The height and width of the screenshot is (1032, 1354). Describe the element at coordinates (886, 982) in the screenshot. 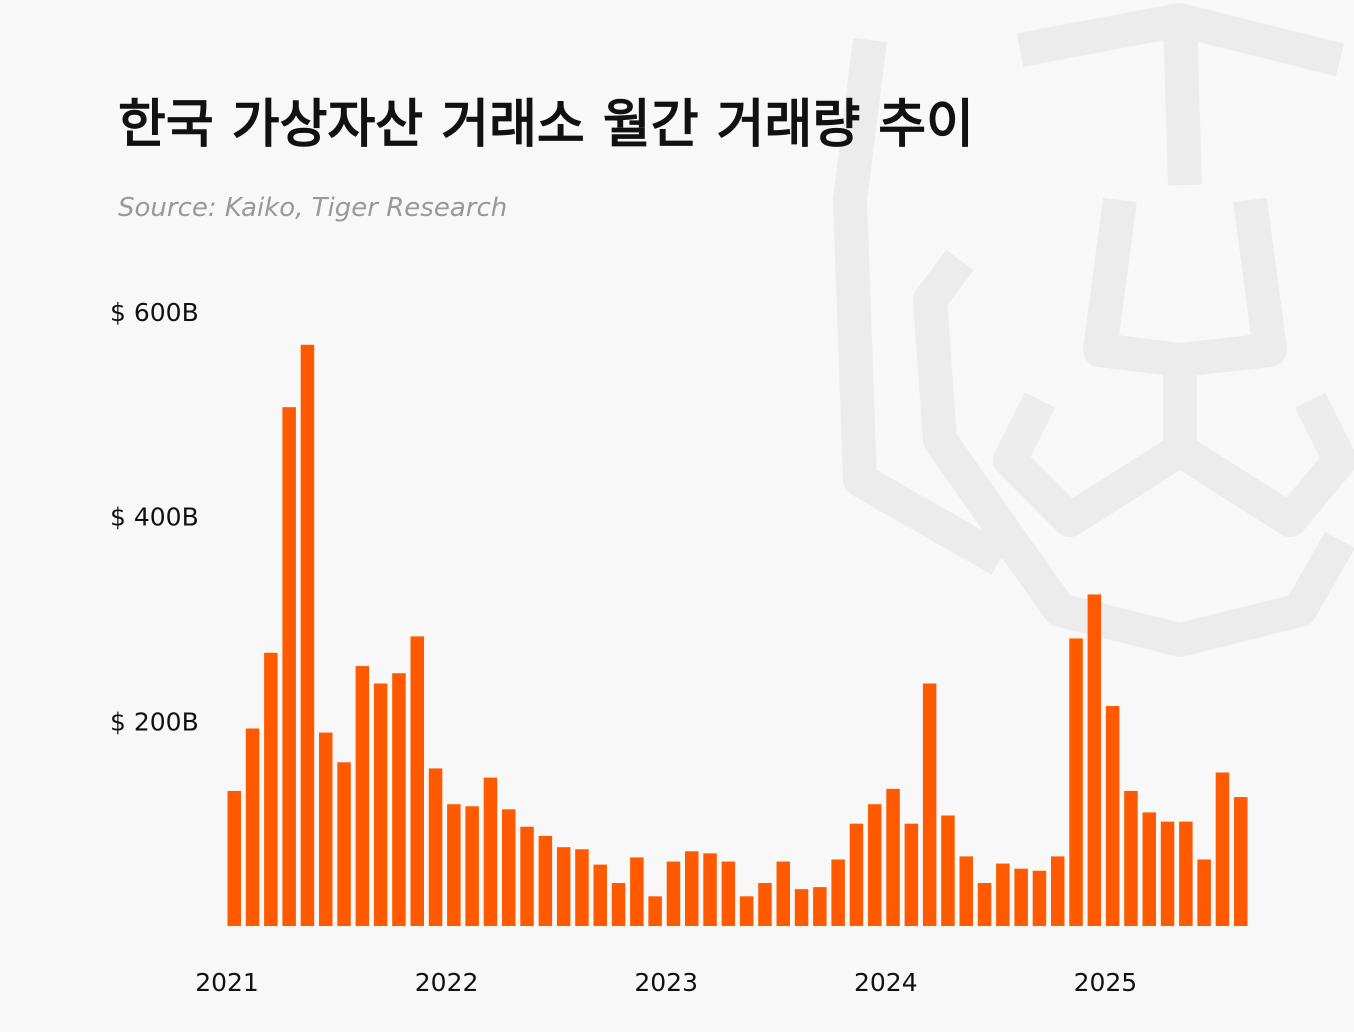

I see `x-tick-label: 2024` at that location.